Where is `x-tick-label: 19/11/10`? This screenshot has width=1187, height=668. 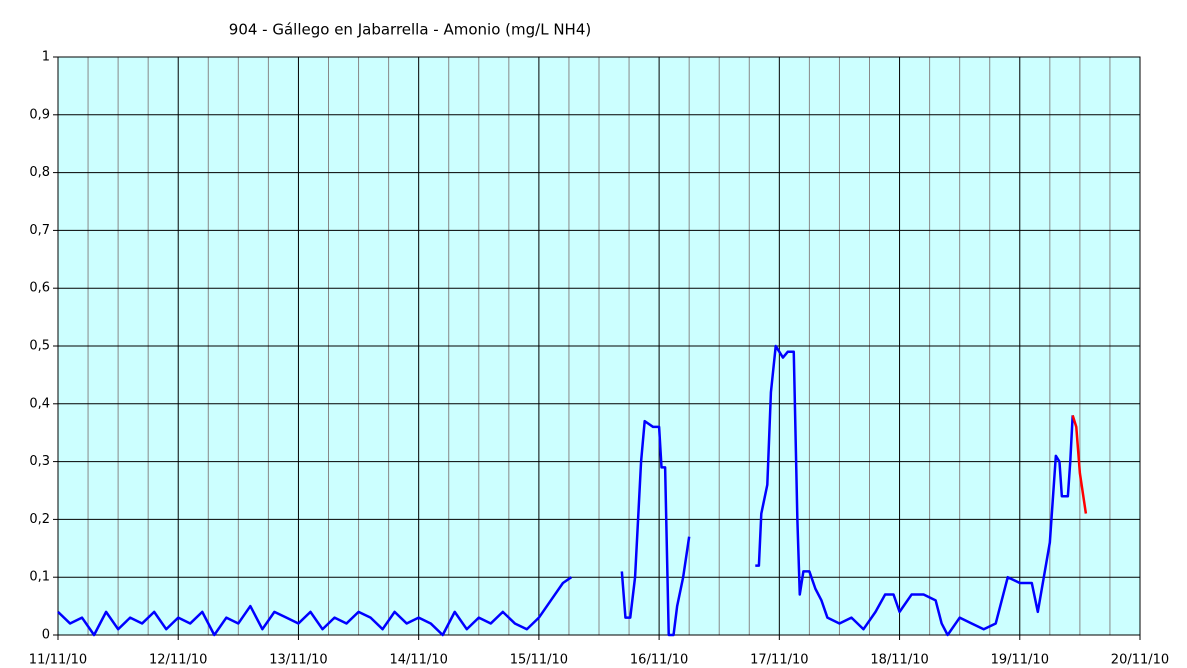 x-tick-label: 19/11/10 is located at coordinates (1020, 660).